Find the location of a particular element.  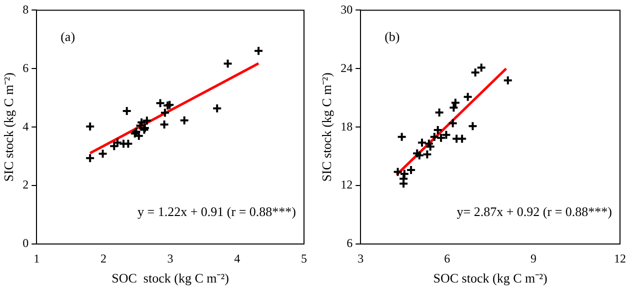

x-tick-label: 1 is located at coordinates (37, 258).